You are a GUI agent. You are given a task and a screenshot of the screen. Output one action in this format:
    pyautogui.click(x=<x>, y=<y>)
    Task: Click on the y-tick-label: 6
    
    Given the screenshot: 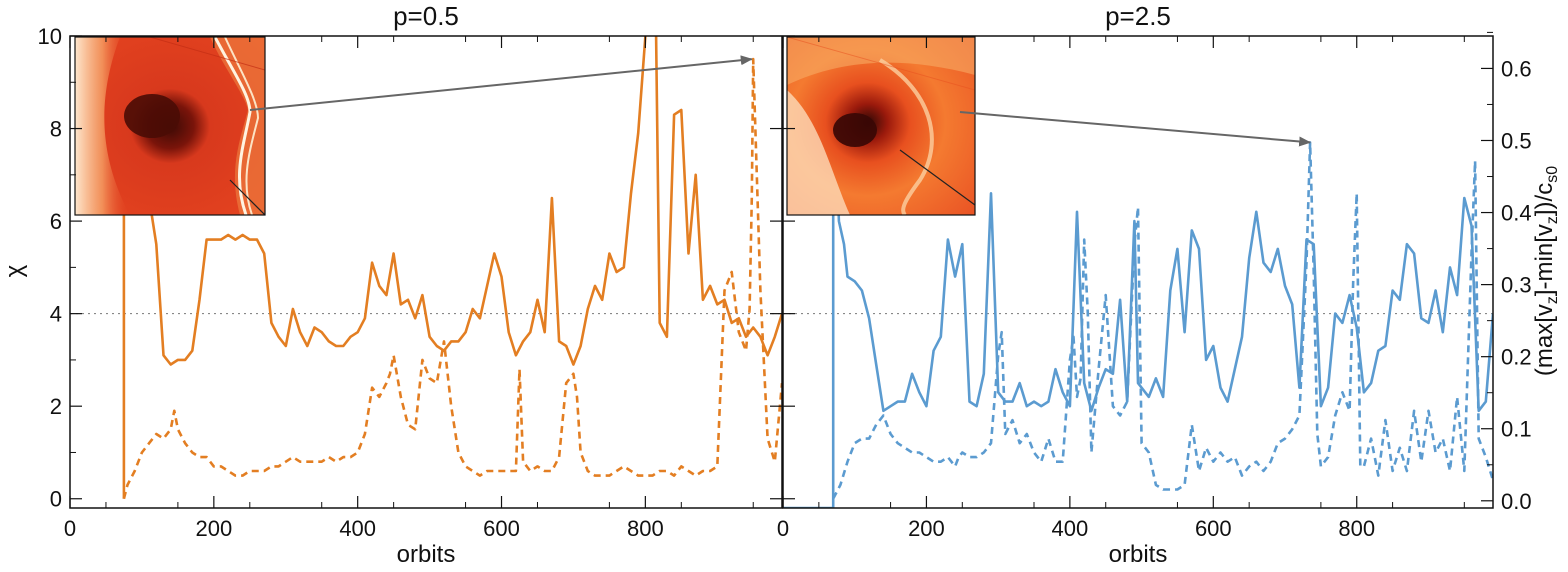 What is the action you would take?
    pyautogui.click(x=56, y=221)
    